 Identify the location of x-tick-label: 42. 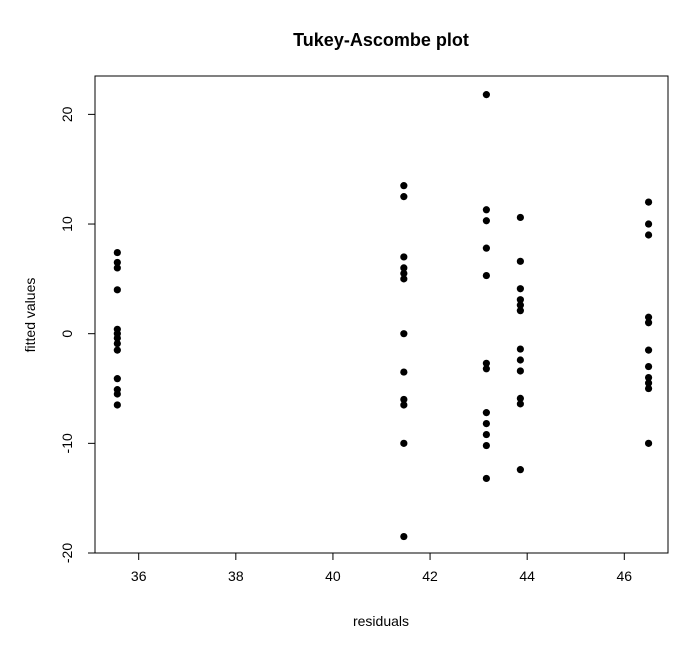
(430, 576).